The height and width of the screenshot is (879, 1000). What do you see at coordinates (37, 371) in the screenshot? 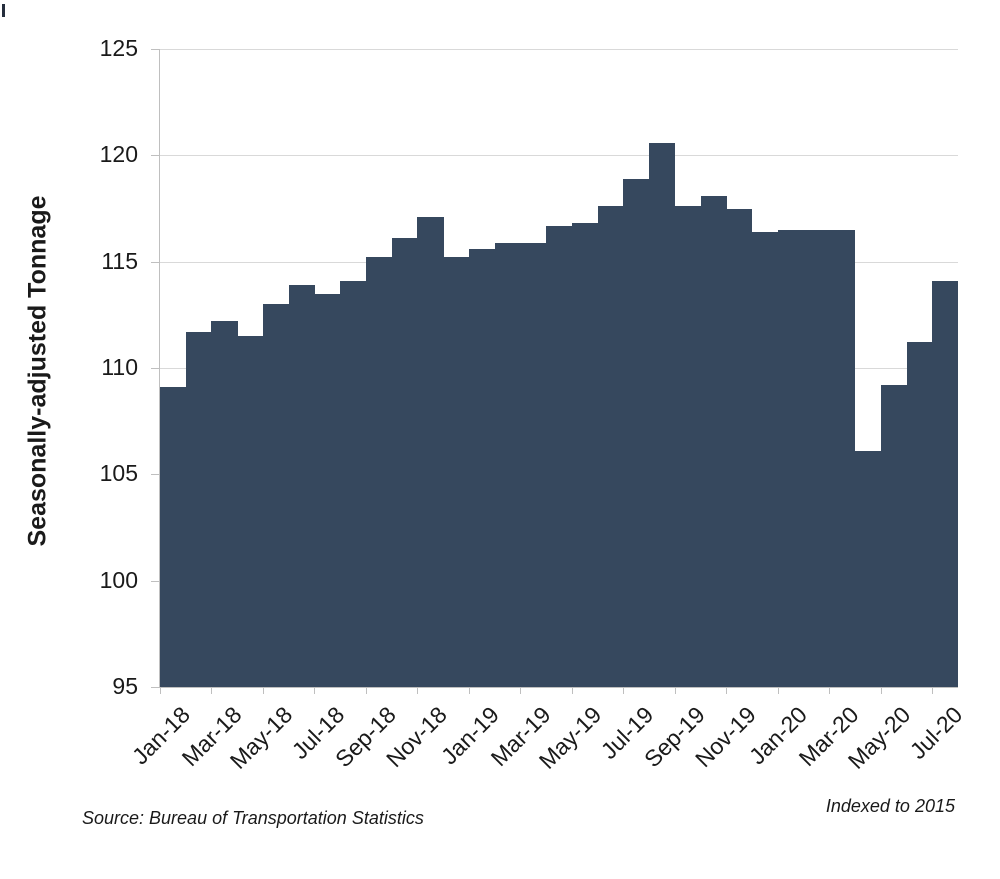
I see `y-axis-title: Seasonally-adjusted Tonnage` at bounding box center [37, 371].